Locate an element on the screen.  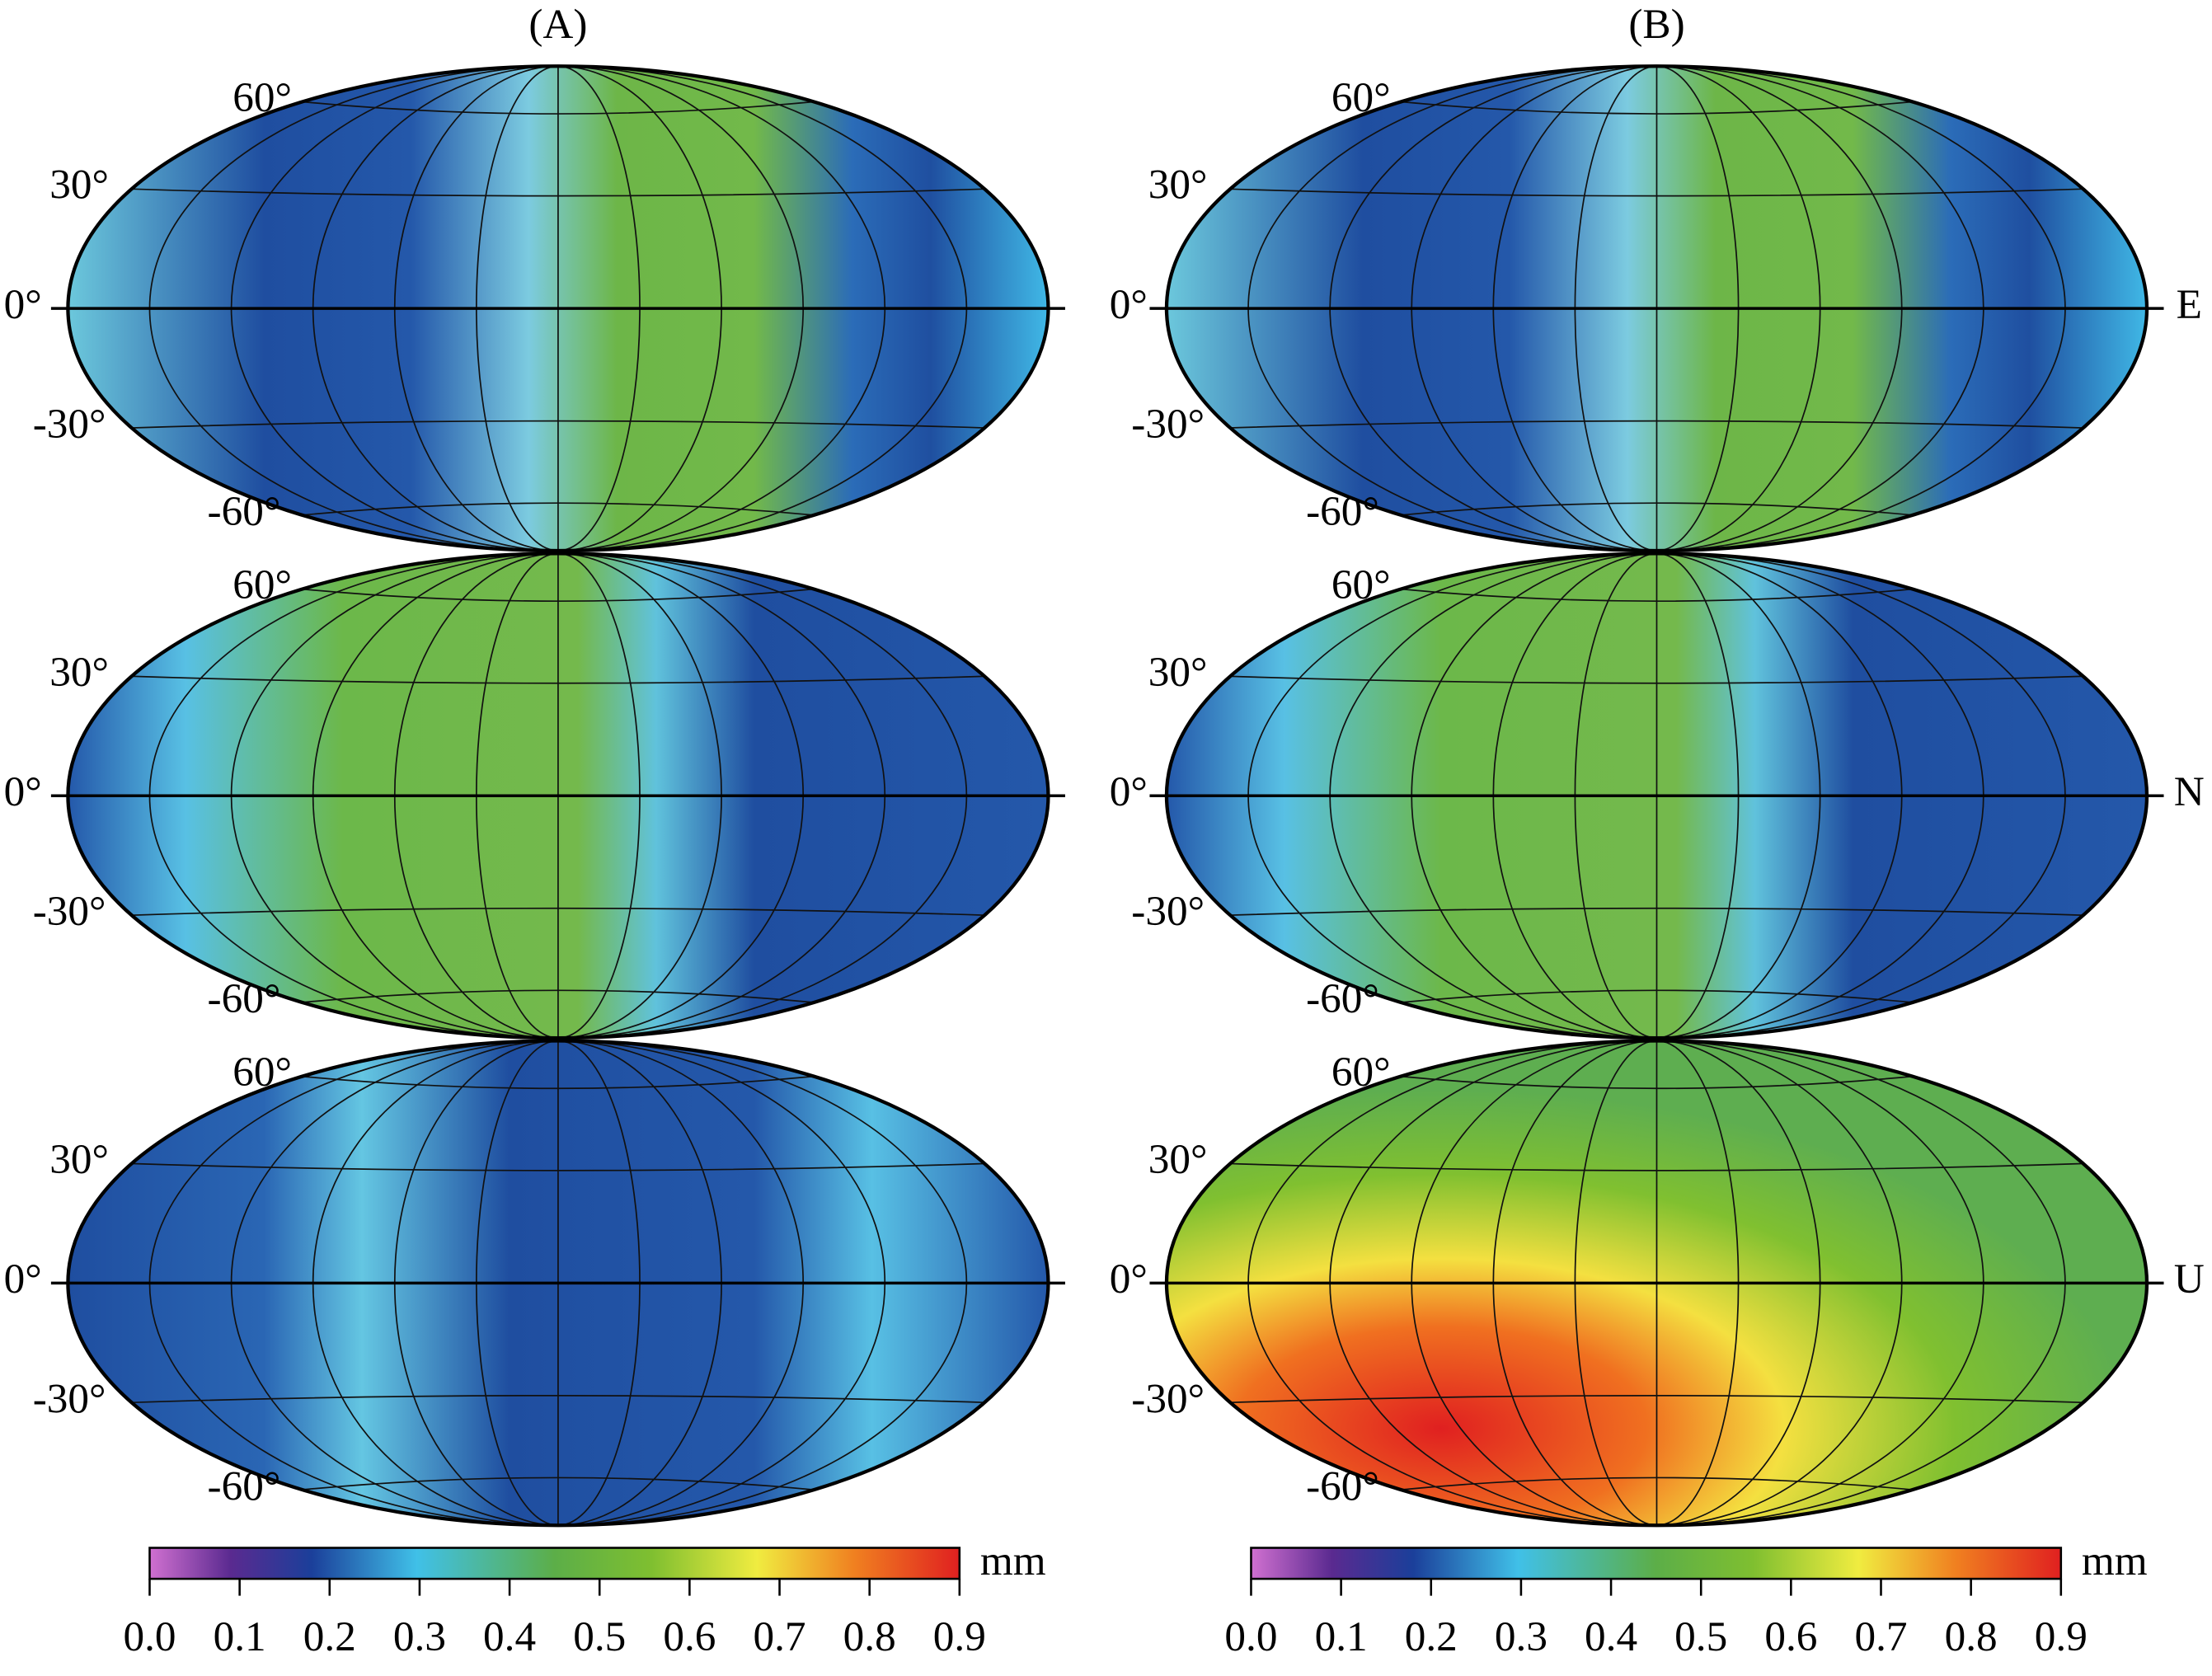
panel-title: (A) is located at coordinates (557, 25).